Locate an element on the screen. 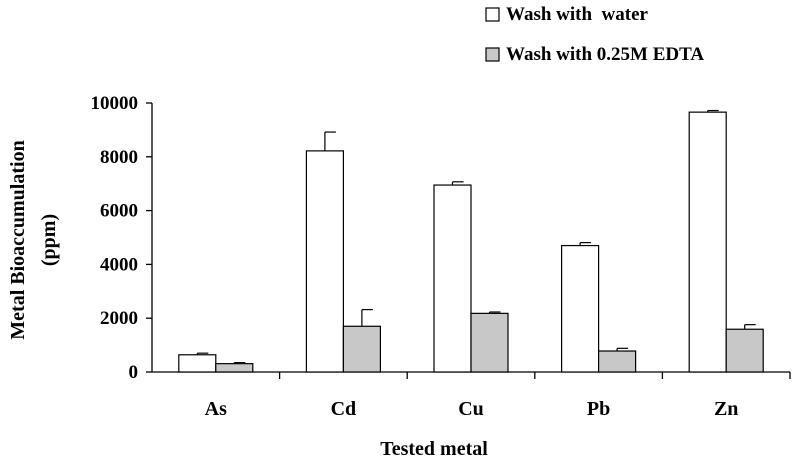 The width and height of the screenshot is (794, 462). y-tick-label-0: 0 is located at coordinates (134, 372).